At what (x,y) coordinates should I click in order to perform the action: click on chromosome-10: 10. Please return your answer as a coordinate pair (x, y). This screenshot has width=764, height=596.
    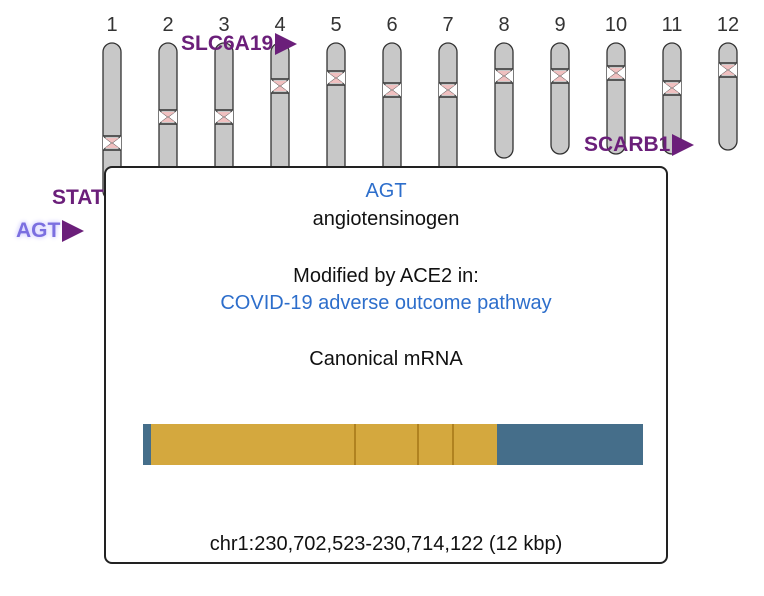
    Looking at the image, I should click on (616, 84).